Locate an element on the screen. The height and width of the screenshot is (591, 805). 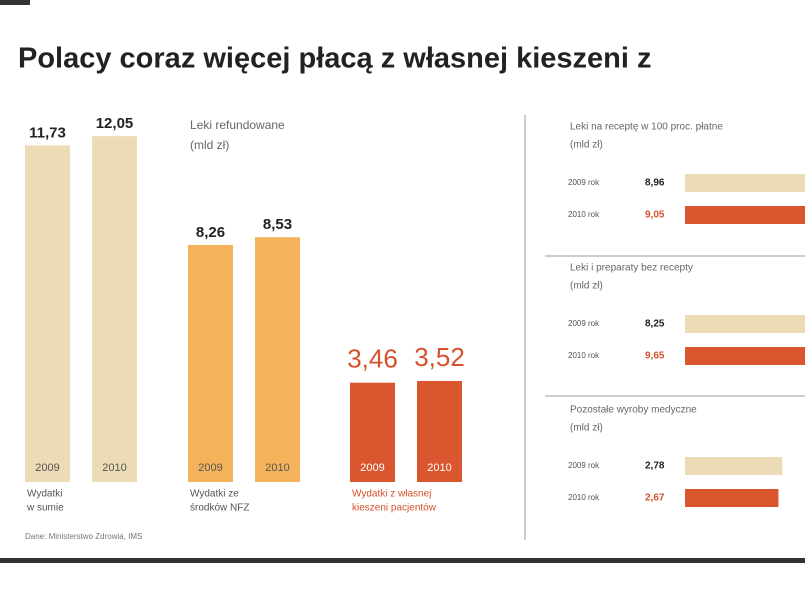
value-label: 8,96 is located at coordinates (655, 183).